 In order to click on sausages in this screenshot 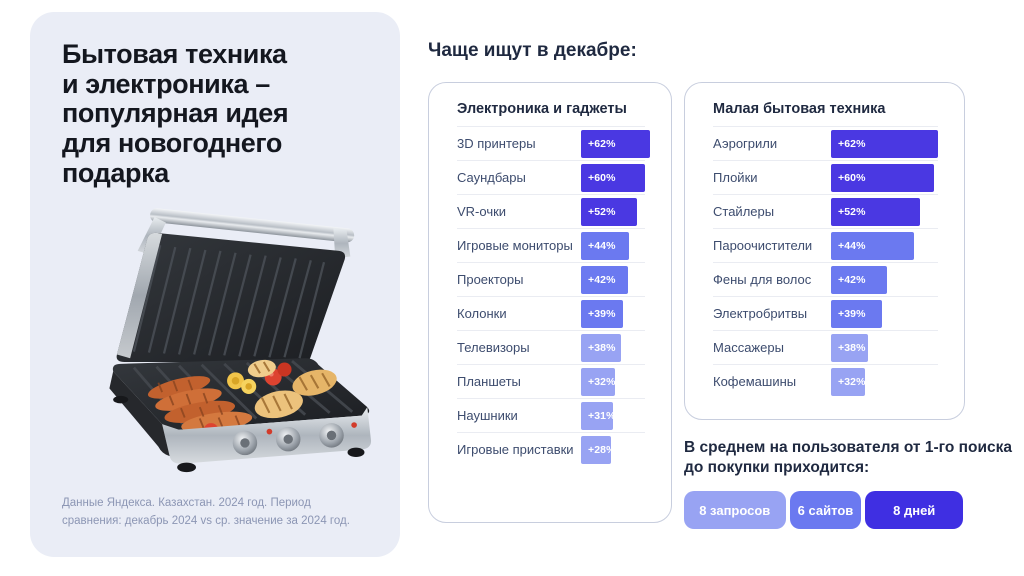, I will do `click(200, 404)`.